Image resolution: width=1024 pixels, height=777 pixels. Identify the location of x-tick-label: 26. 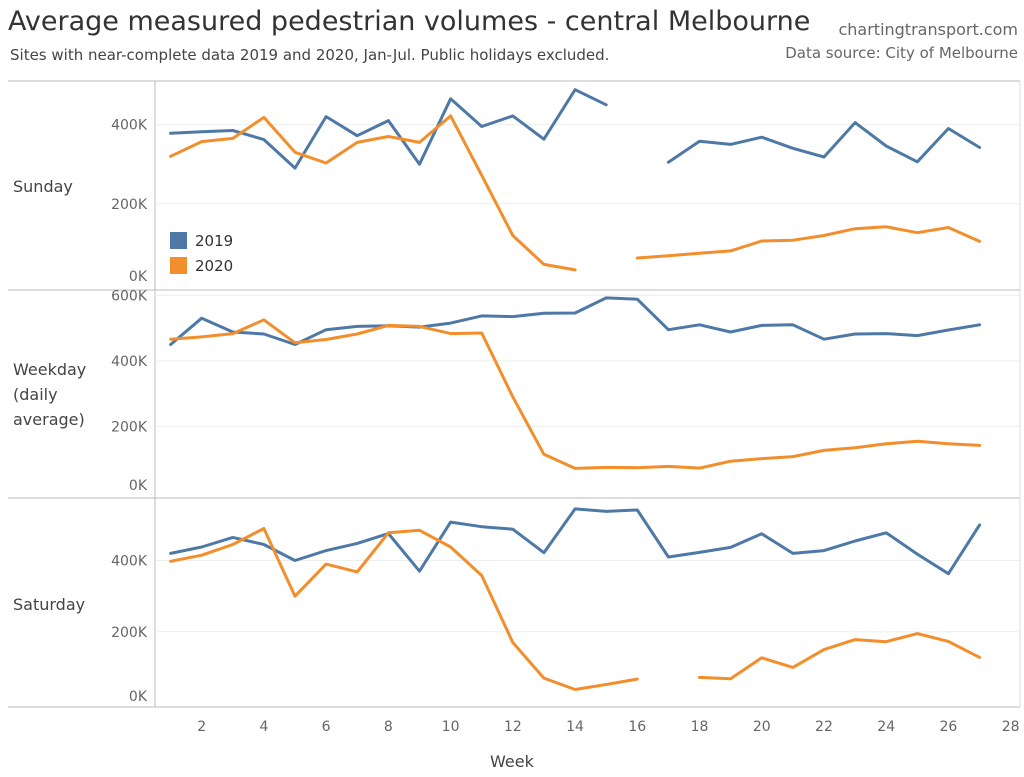
(949, 727).